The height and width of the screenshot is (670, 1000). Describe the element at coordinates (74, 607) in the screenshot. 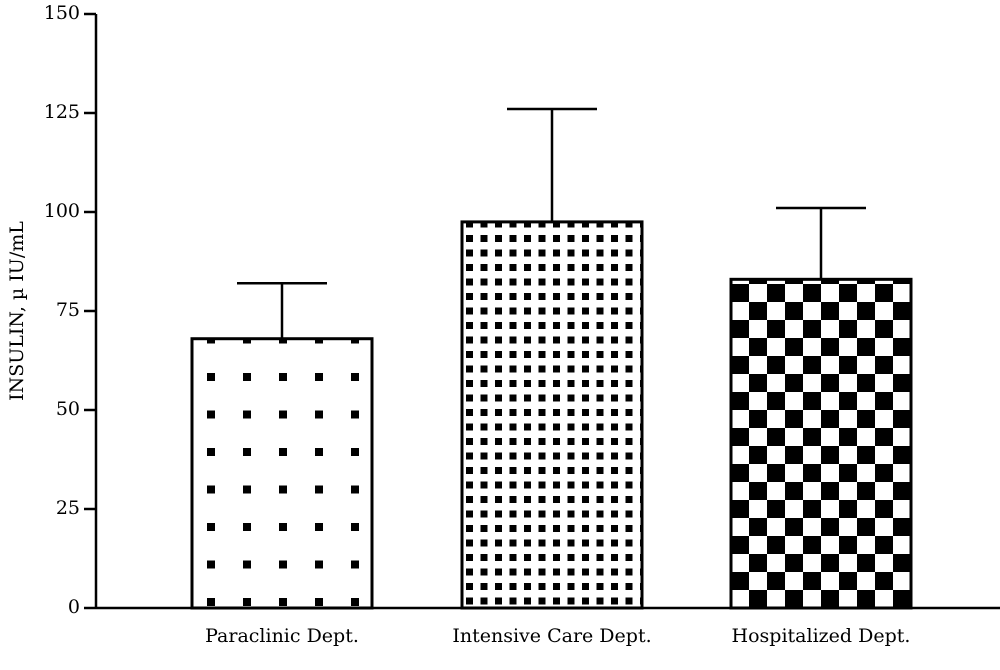

I see `y-tick-label: 0` at that location.